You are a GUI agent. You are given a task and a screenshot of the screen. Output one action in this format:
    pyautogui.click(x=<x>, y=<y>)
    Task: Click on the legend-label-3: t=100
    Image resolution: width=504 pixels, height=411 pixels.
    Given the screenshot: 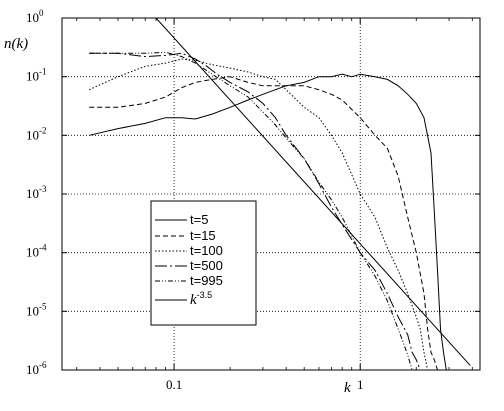 What is the action you would take?
    pyautogui.click(x=206, y=250)
    